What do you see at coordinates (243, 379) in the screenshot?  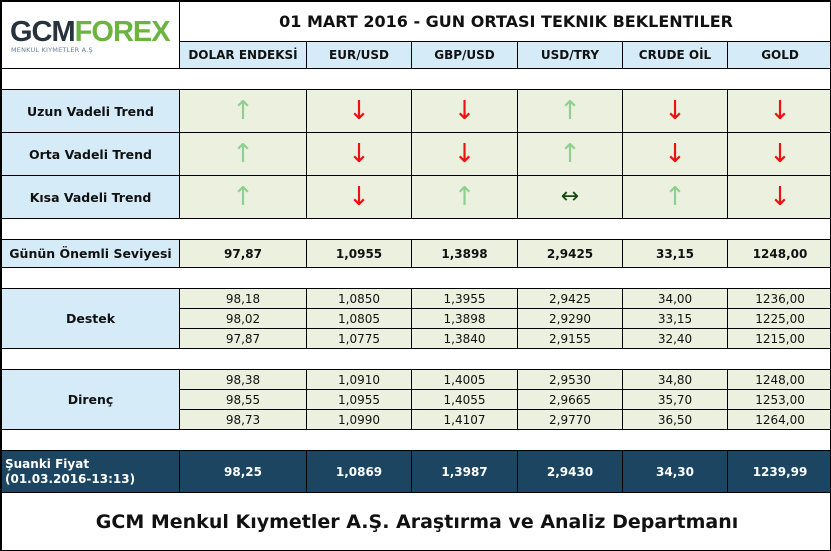 I see `resistance-value: 98,38` at bounding box center [243, 379].